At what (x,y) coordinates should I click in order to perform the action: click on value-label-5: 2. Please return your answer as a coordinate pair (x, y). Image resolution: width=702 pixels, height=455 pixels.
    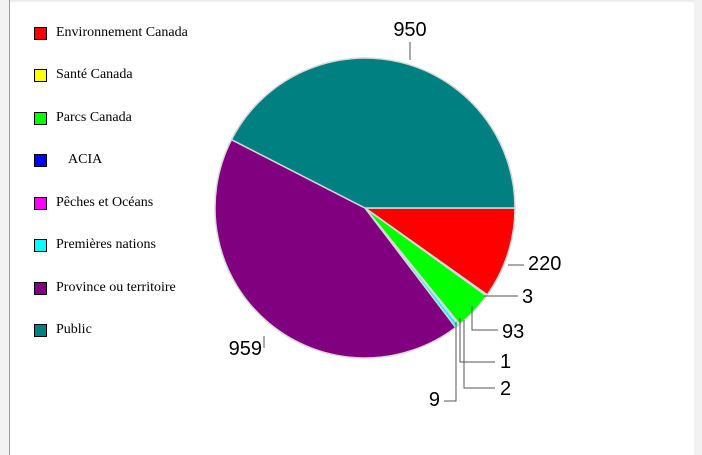
    Looking at the image, I should click on (505, 389).